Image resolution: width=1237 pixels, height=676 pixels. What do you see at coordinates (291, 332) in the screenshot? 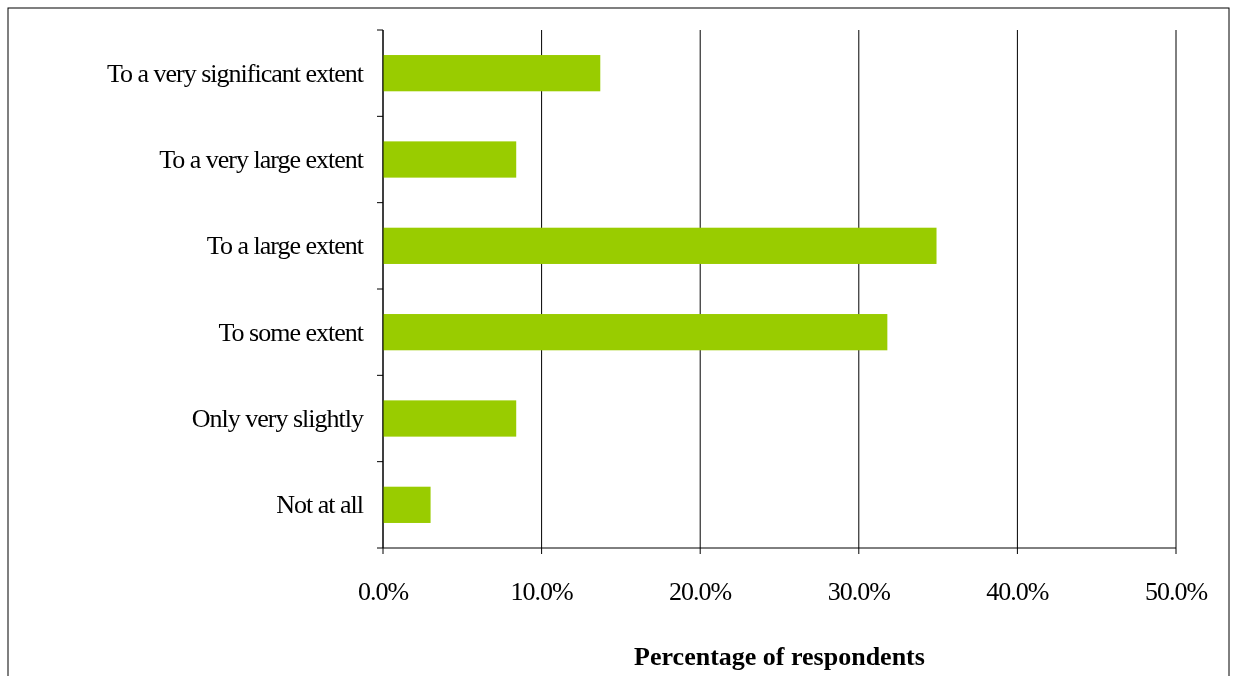
I see `y-tick-label: To some extent` at bounding box center [291, 332].